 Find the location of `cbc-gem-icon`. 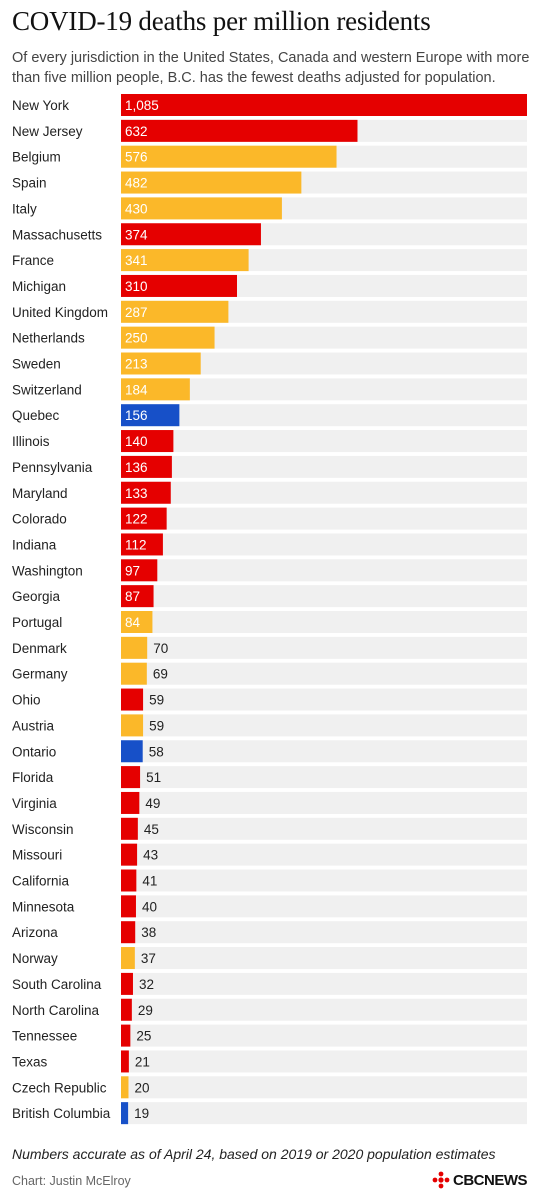

cbc-gem-icon is located at coordinates (441, 1180).